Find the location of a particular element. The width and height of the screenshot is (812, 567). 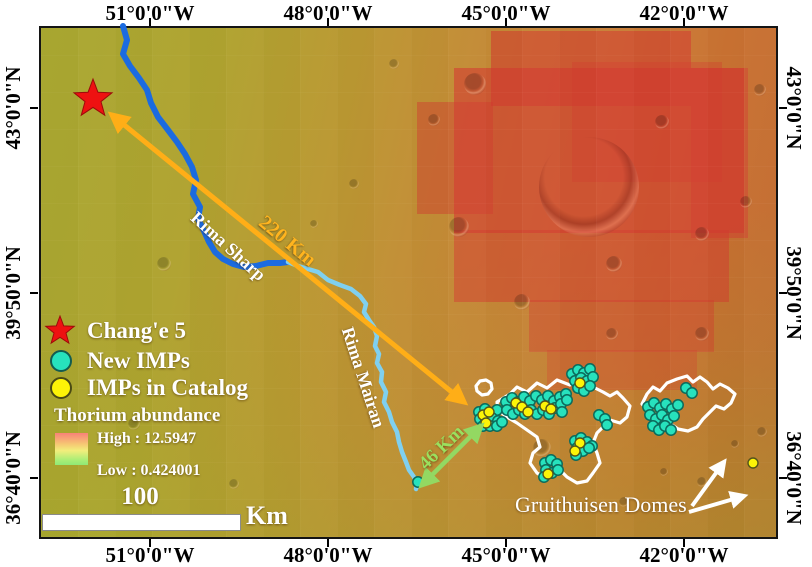

lon-label-bottom-1: 48°0'0"W is located at coordinates (328, 555).